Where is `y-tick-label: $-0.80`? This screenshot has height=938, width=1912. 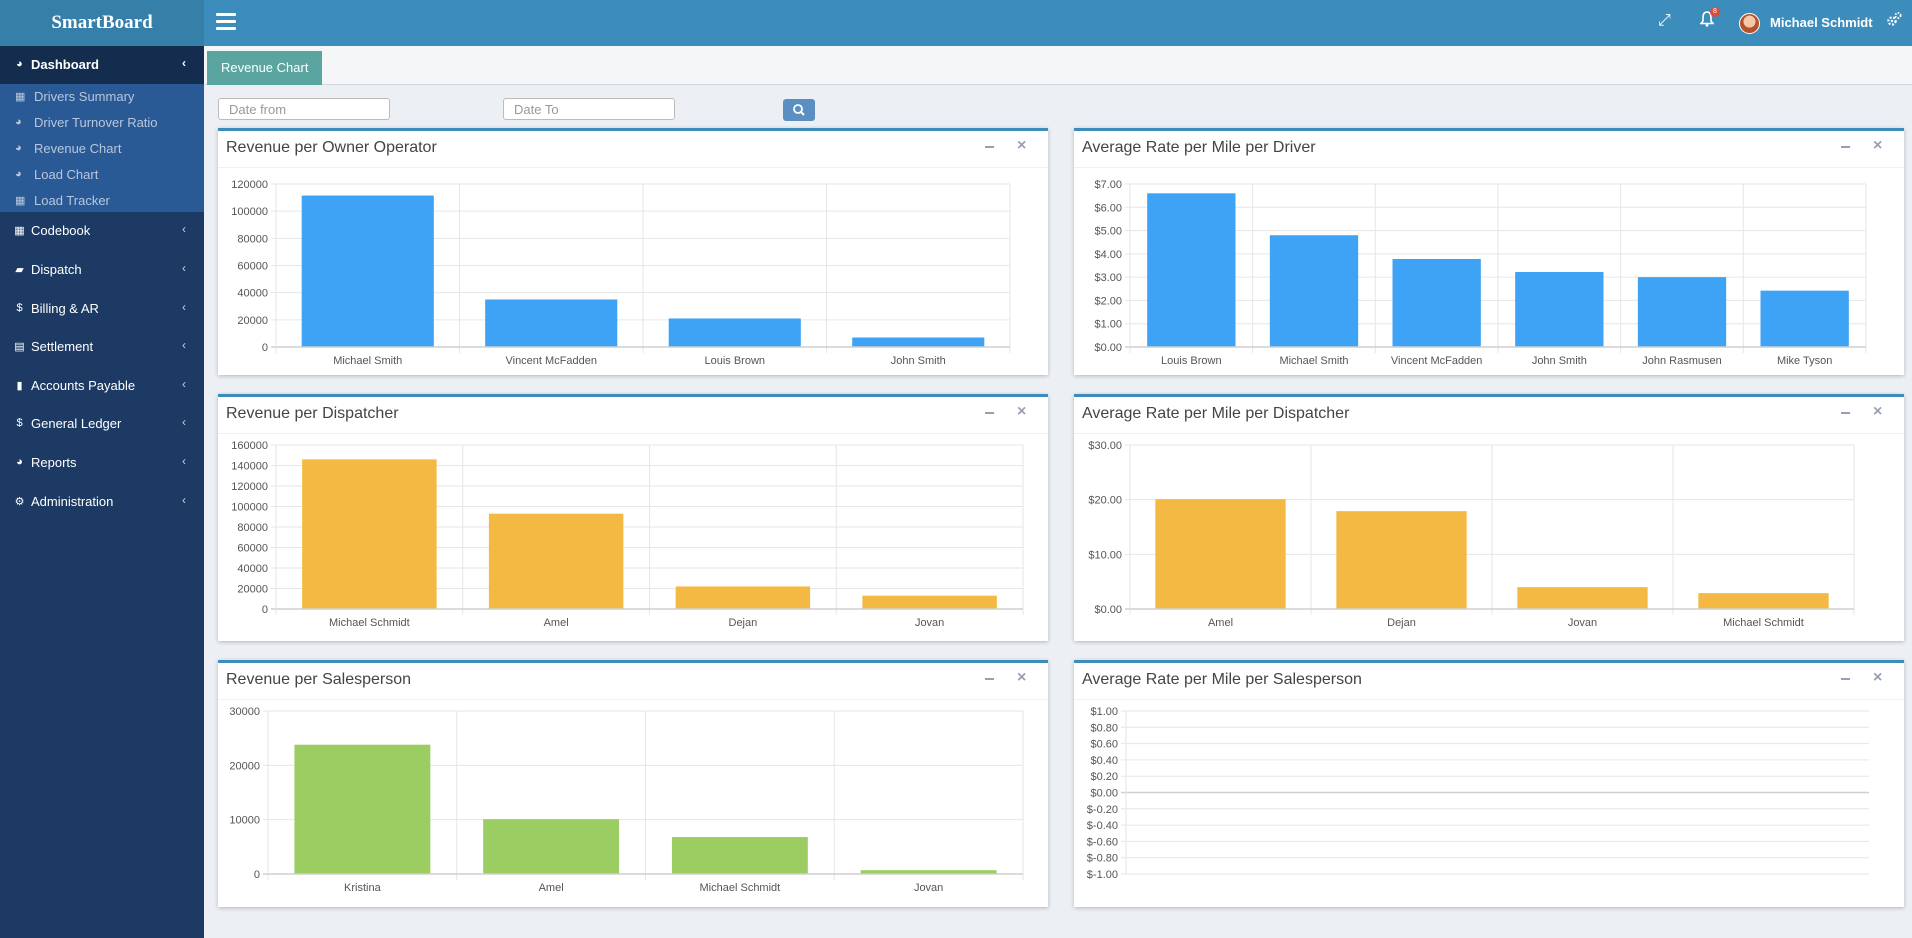
y-tick-label: $-0.80 is located at coordinates (1102, 859).